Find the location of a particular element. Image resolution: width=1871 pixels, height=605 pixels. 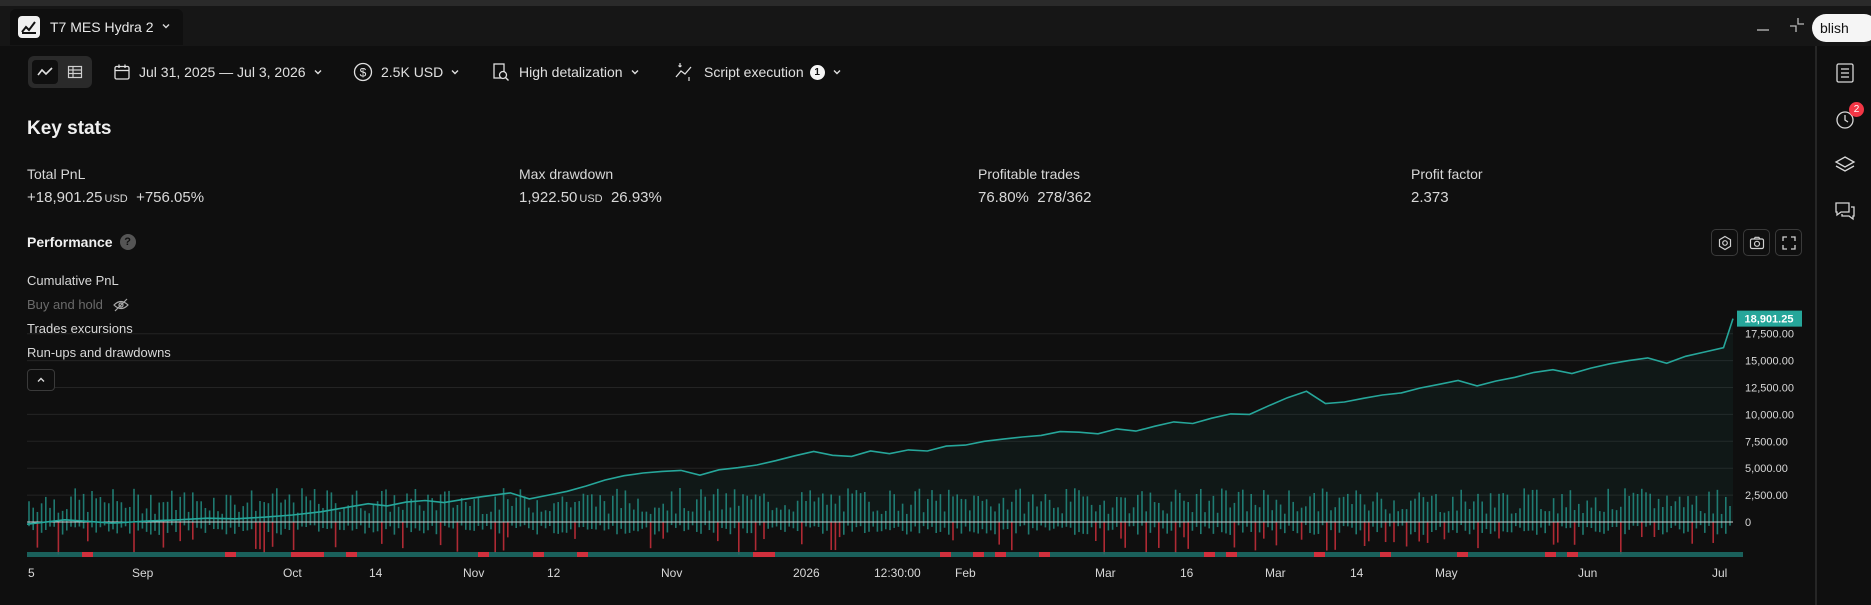

top-strip is located at coordinates (935, 3).